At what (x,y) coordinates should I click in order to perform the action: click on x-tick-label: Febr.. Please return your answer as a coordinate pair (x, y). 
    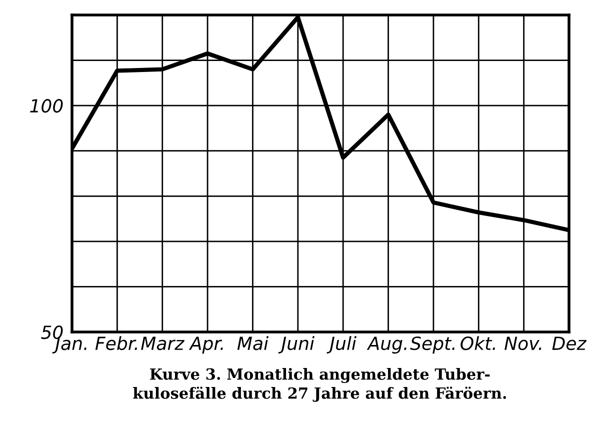
    Looking at the image, I should click on (116, 343).